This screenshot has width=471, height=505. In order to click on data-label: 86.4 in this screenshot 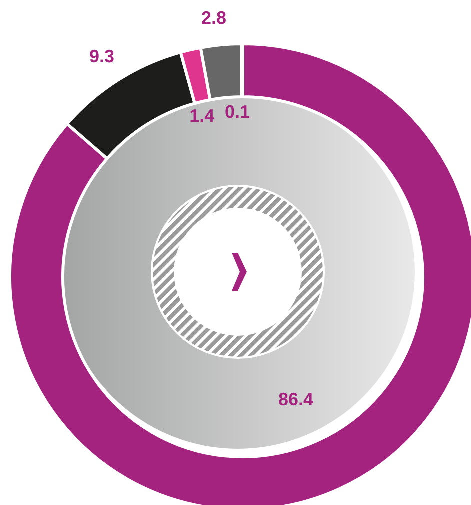, I will do `click(296, 399)`.